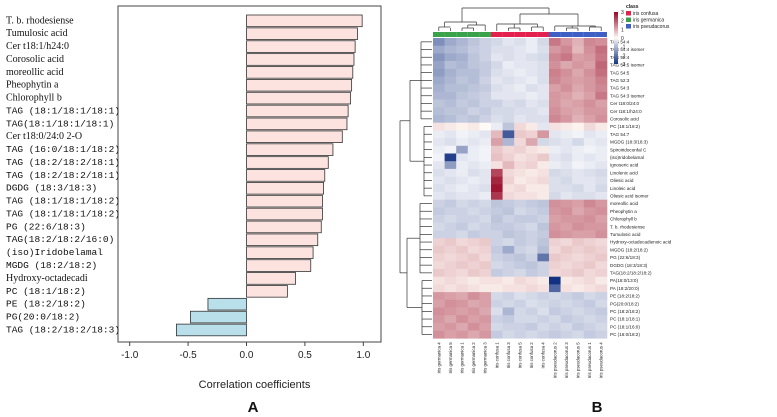 This screenshot has height=417, width=777. I want to click on row-label: TAG 54:4, so click(620, 42).